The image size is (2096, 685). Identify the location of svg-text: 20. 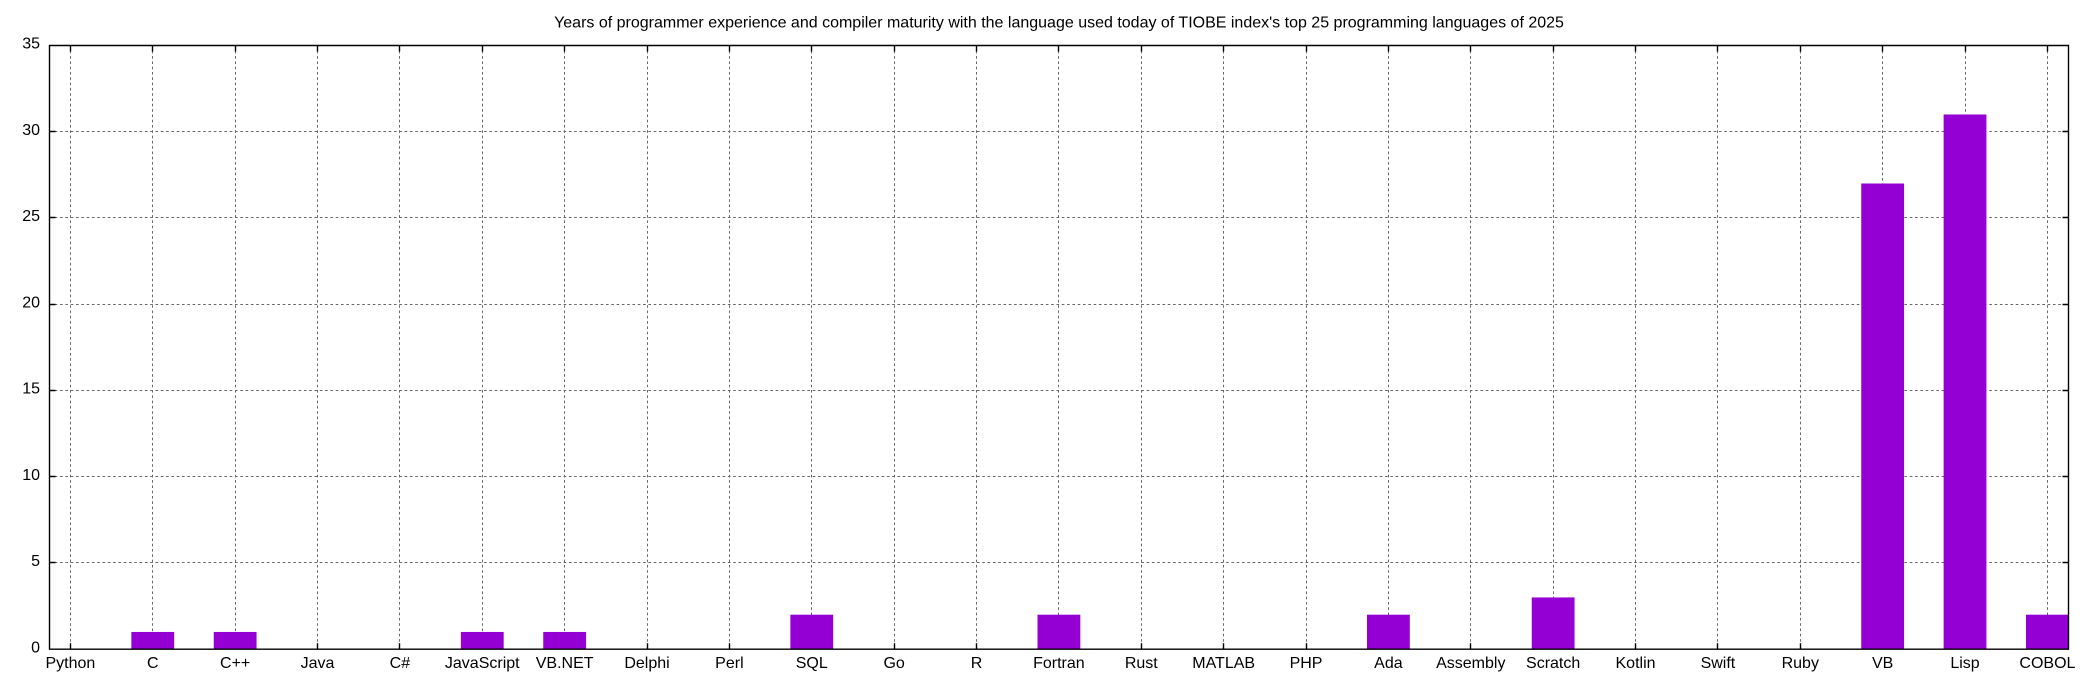
(31, 302).